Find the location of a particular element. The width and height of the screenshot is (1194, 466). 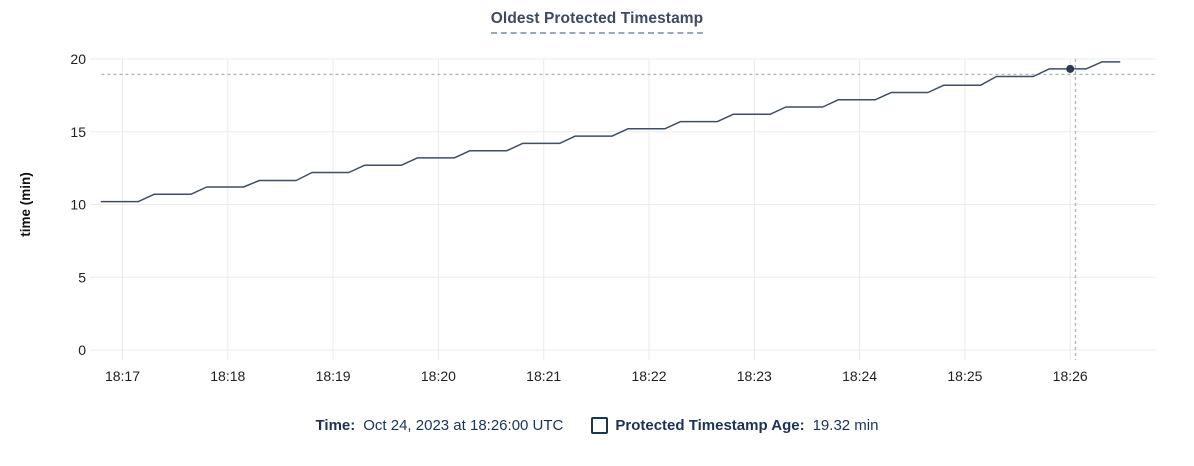

y-tick-label: 20 is located at coordinates (78, 59).